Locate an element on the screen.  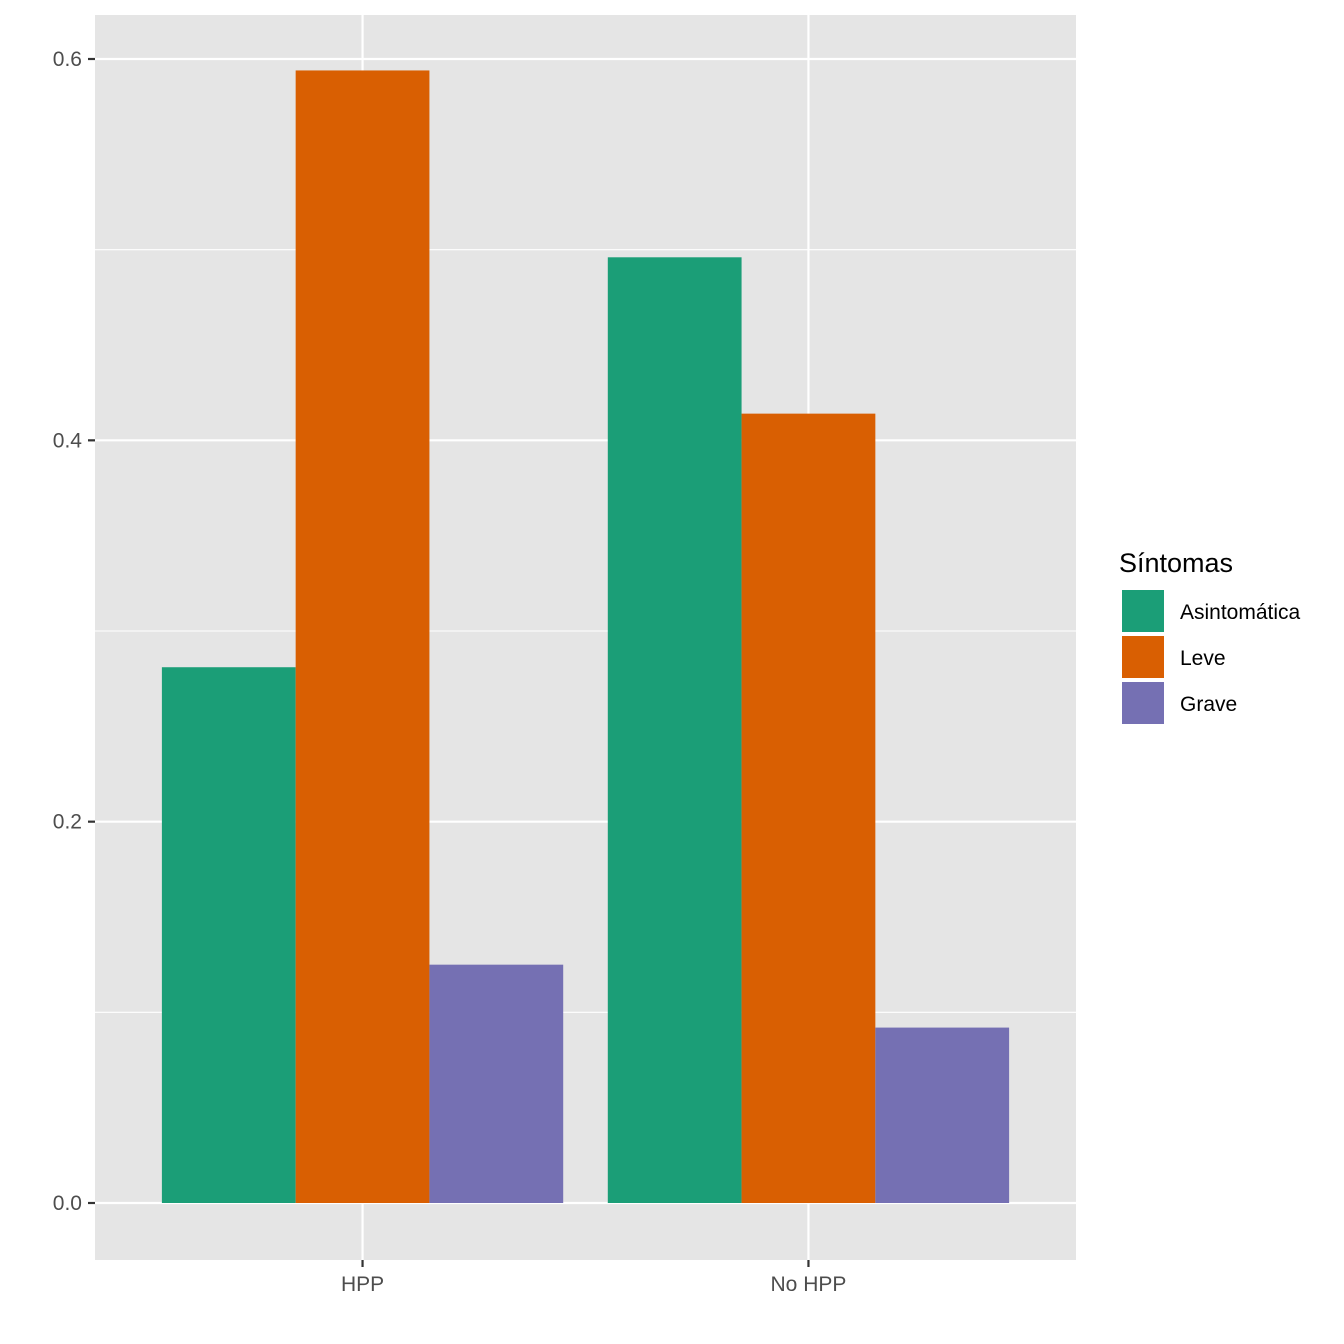
legend-label: Asintomática is located at coordinates (1240, 612).